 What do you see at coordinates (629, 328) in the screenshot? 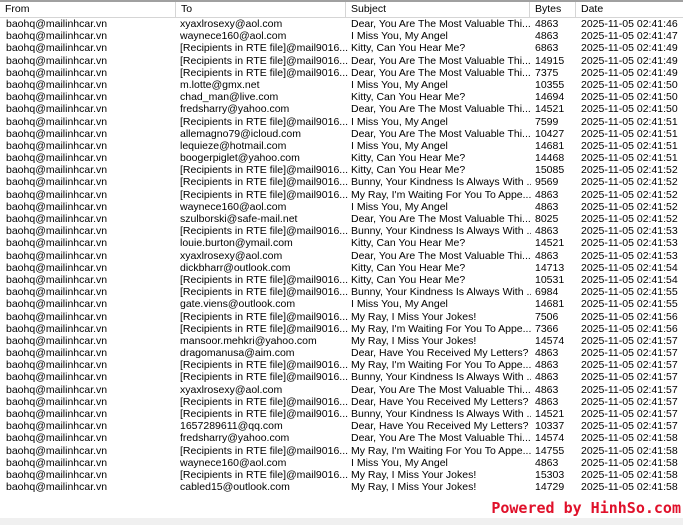
I see `cell-date: 2025-11-05 02:41:56` at bounding box center [629, 328].